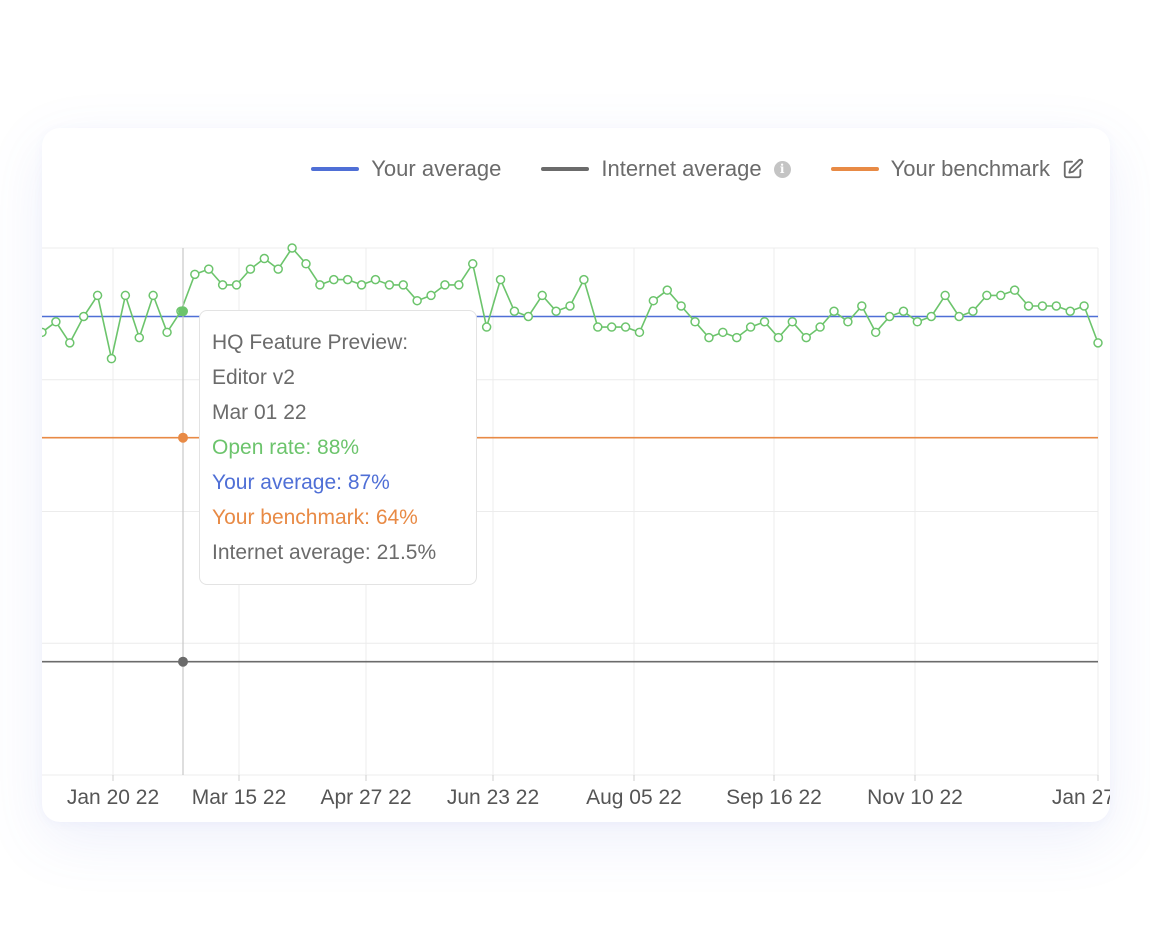 This screenshot has height=950, width=1150. What do you see at coordinates (1081, 797) in the screenshot?
I see `x-tick-label: Jan 27 23` at bounding box center [1081, 797].